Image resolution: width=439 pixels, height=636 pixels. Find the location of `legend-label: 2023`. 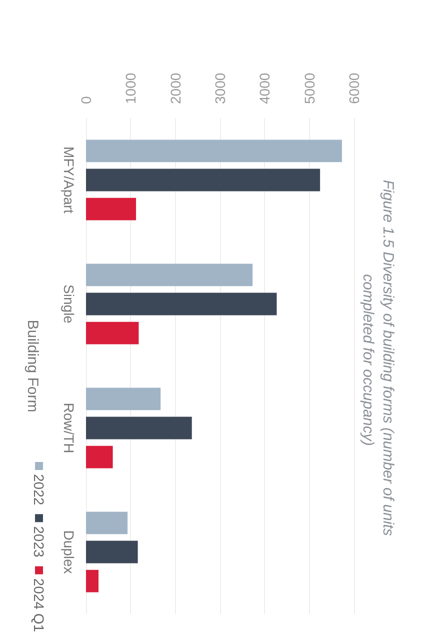

legend-label: 2023 is located at coordinates (39, 542).